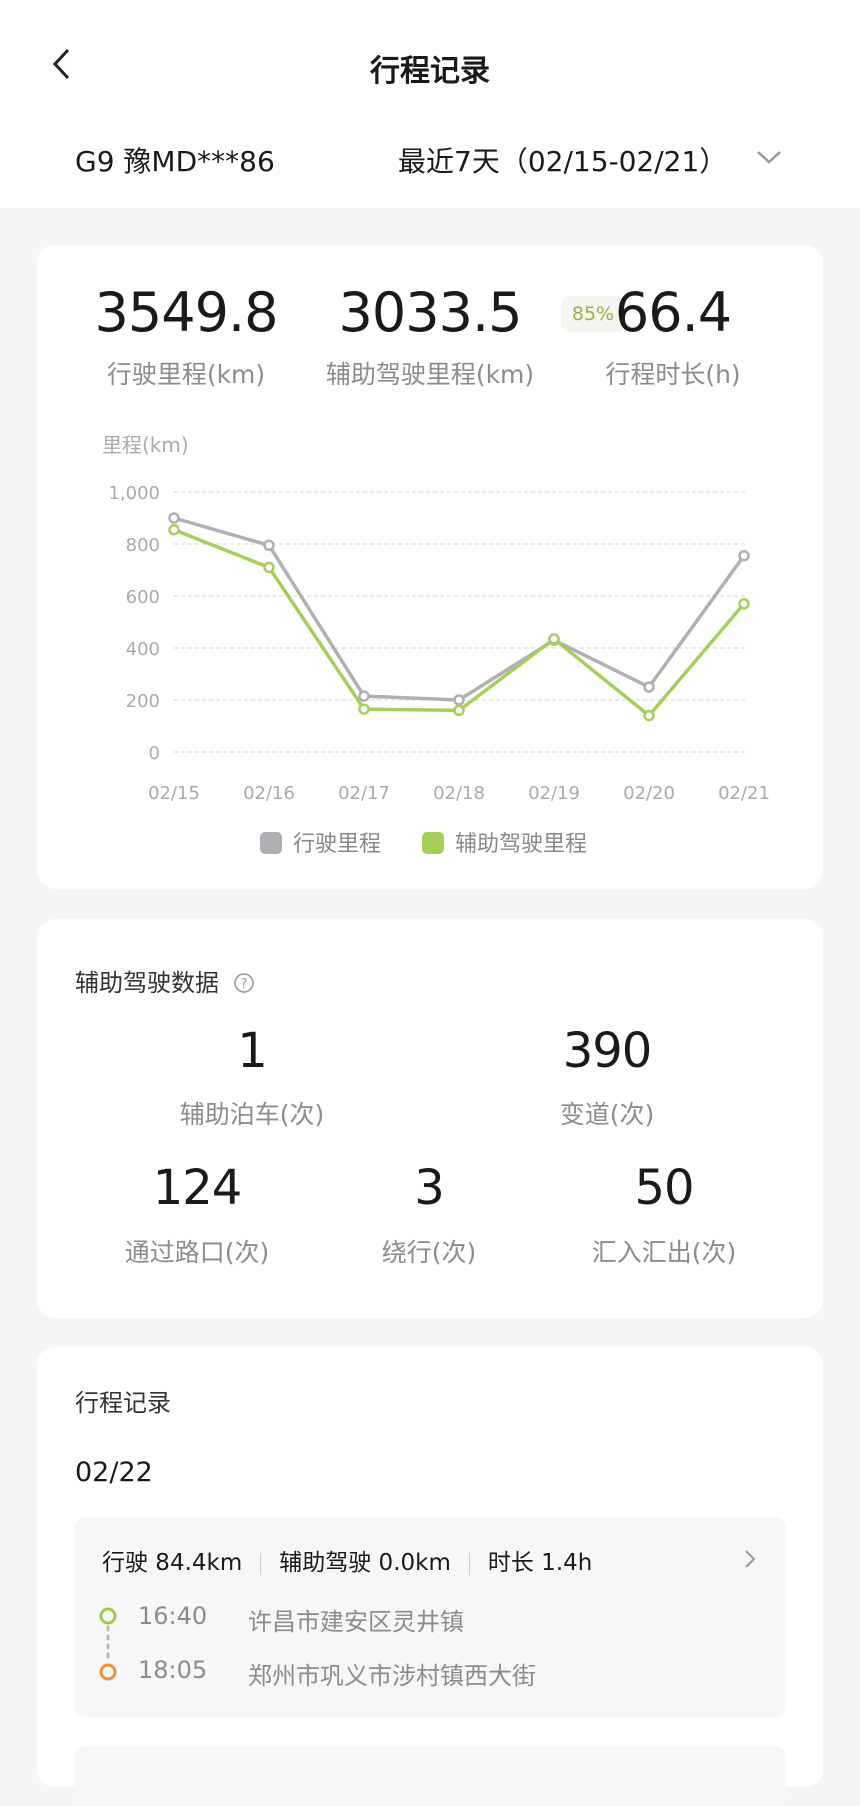  I want to click on chevron-right-icon, so click(750, 1559).